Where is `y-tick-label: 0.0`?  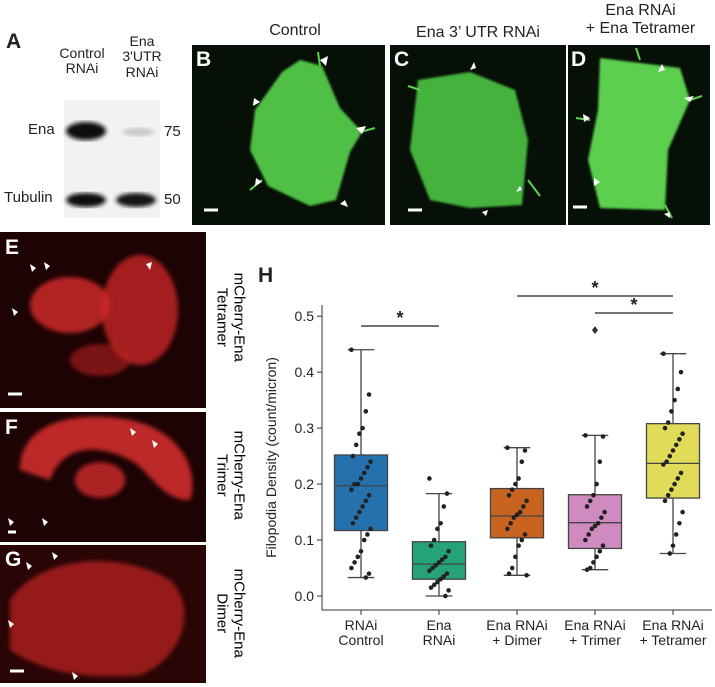
y-tick-label: 0.0 is located at coordinates (305, 596).